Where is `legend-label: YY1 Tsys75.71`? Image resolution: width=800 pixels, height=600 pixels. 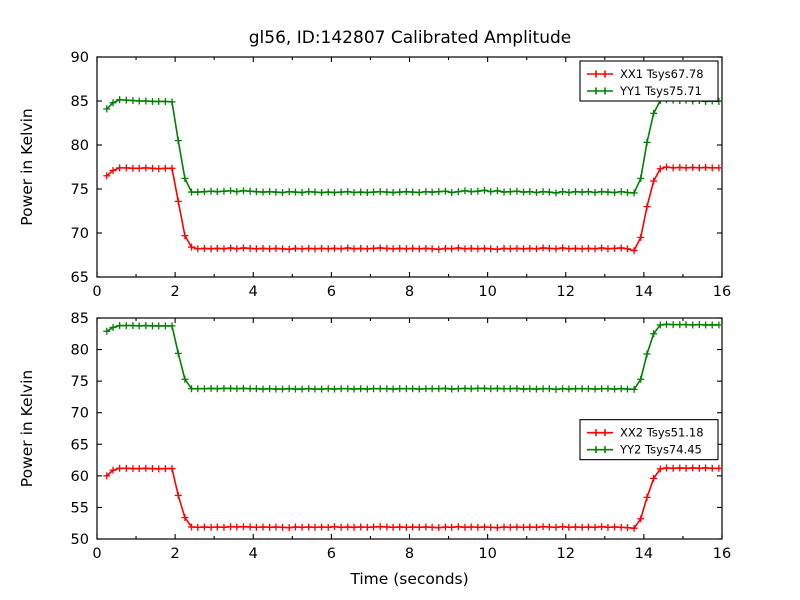 legend-label: YY1 Tsys75.71 is located at coordinates (660, 91).